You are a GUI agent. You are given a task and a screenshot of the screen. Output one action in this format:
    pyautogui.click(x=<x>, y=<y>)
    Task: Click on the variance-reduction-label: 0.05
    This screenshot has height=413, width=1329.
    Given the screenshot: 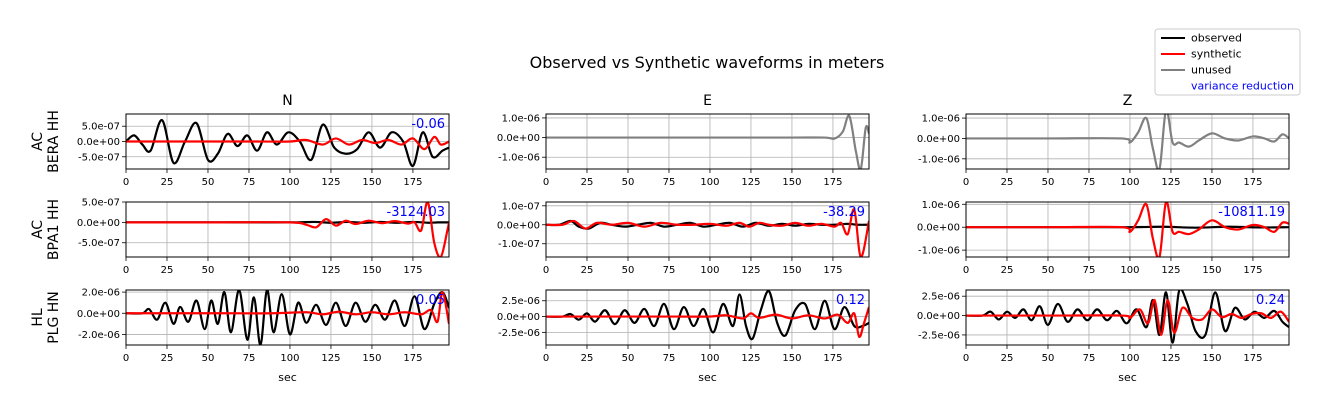 What is the action you would take?
    pyautogui.click(x=430, y=300)
    